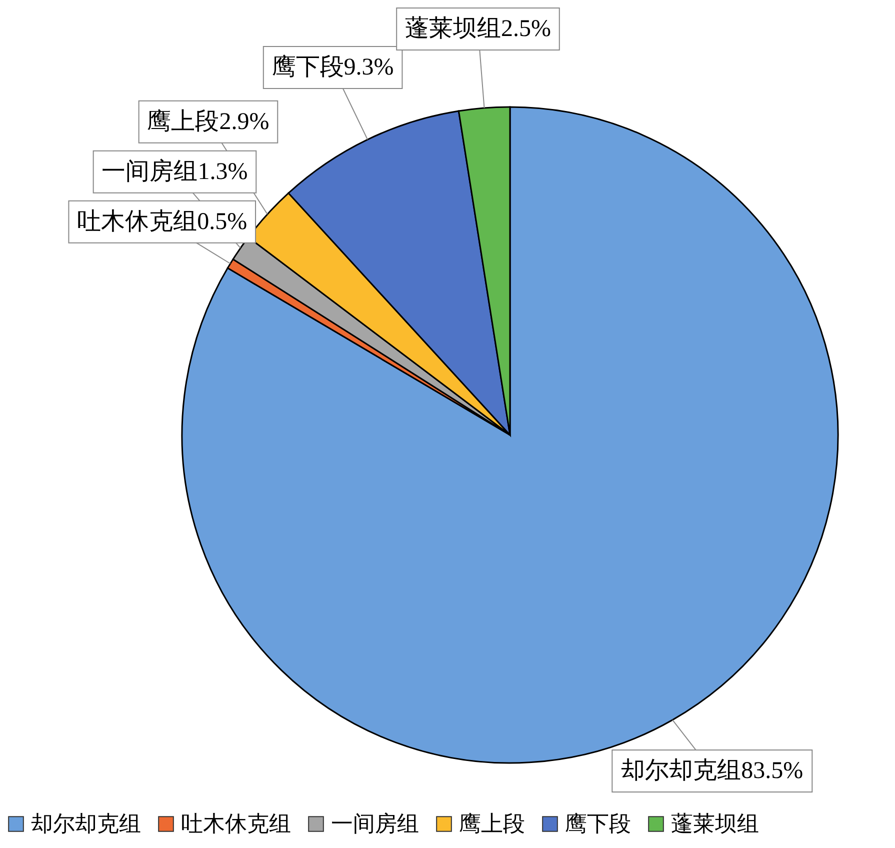  What do you see at coordinates (598, 823) in the screenshot?
I see `legend-label: 鹰下段` at bounding box center [598, 823].